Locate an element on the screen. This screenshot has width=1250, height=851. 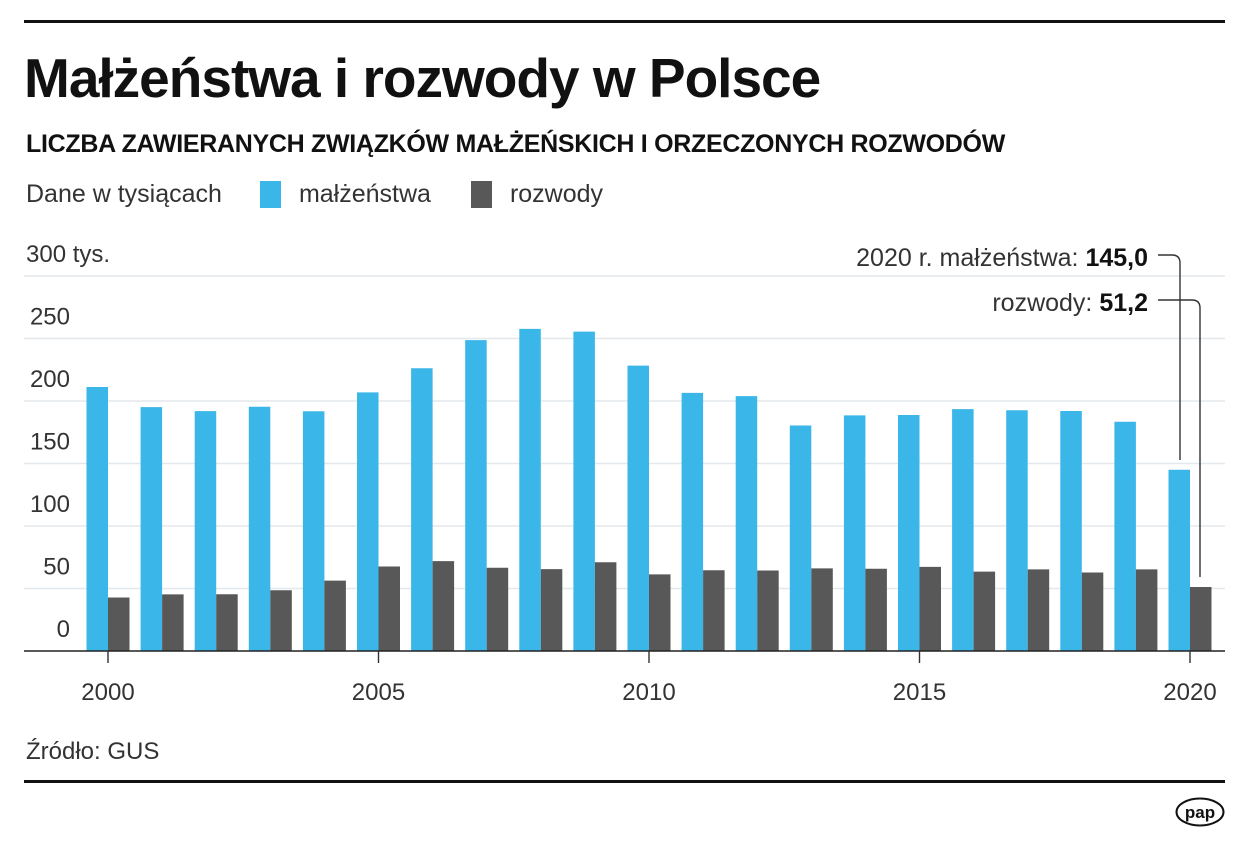
y-tick-label: 250 is located at coordinates (50, 317).